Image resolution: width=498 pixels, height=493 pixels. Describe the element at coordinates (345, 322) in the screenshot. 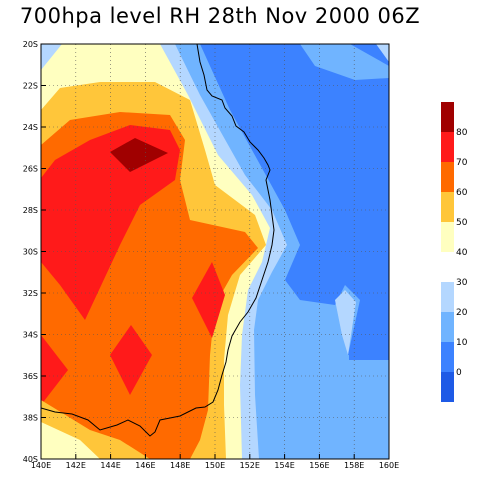

I see `rh-patch-offshore` at that location.